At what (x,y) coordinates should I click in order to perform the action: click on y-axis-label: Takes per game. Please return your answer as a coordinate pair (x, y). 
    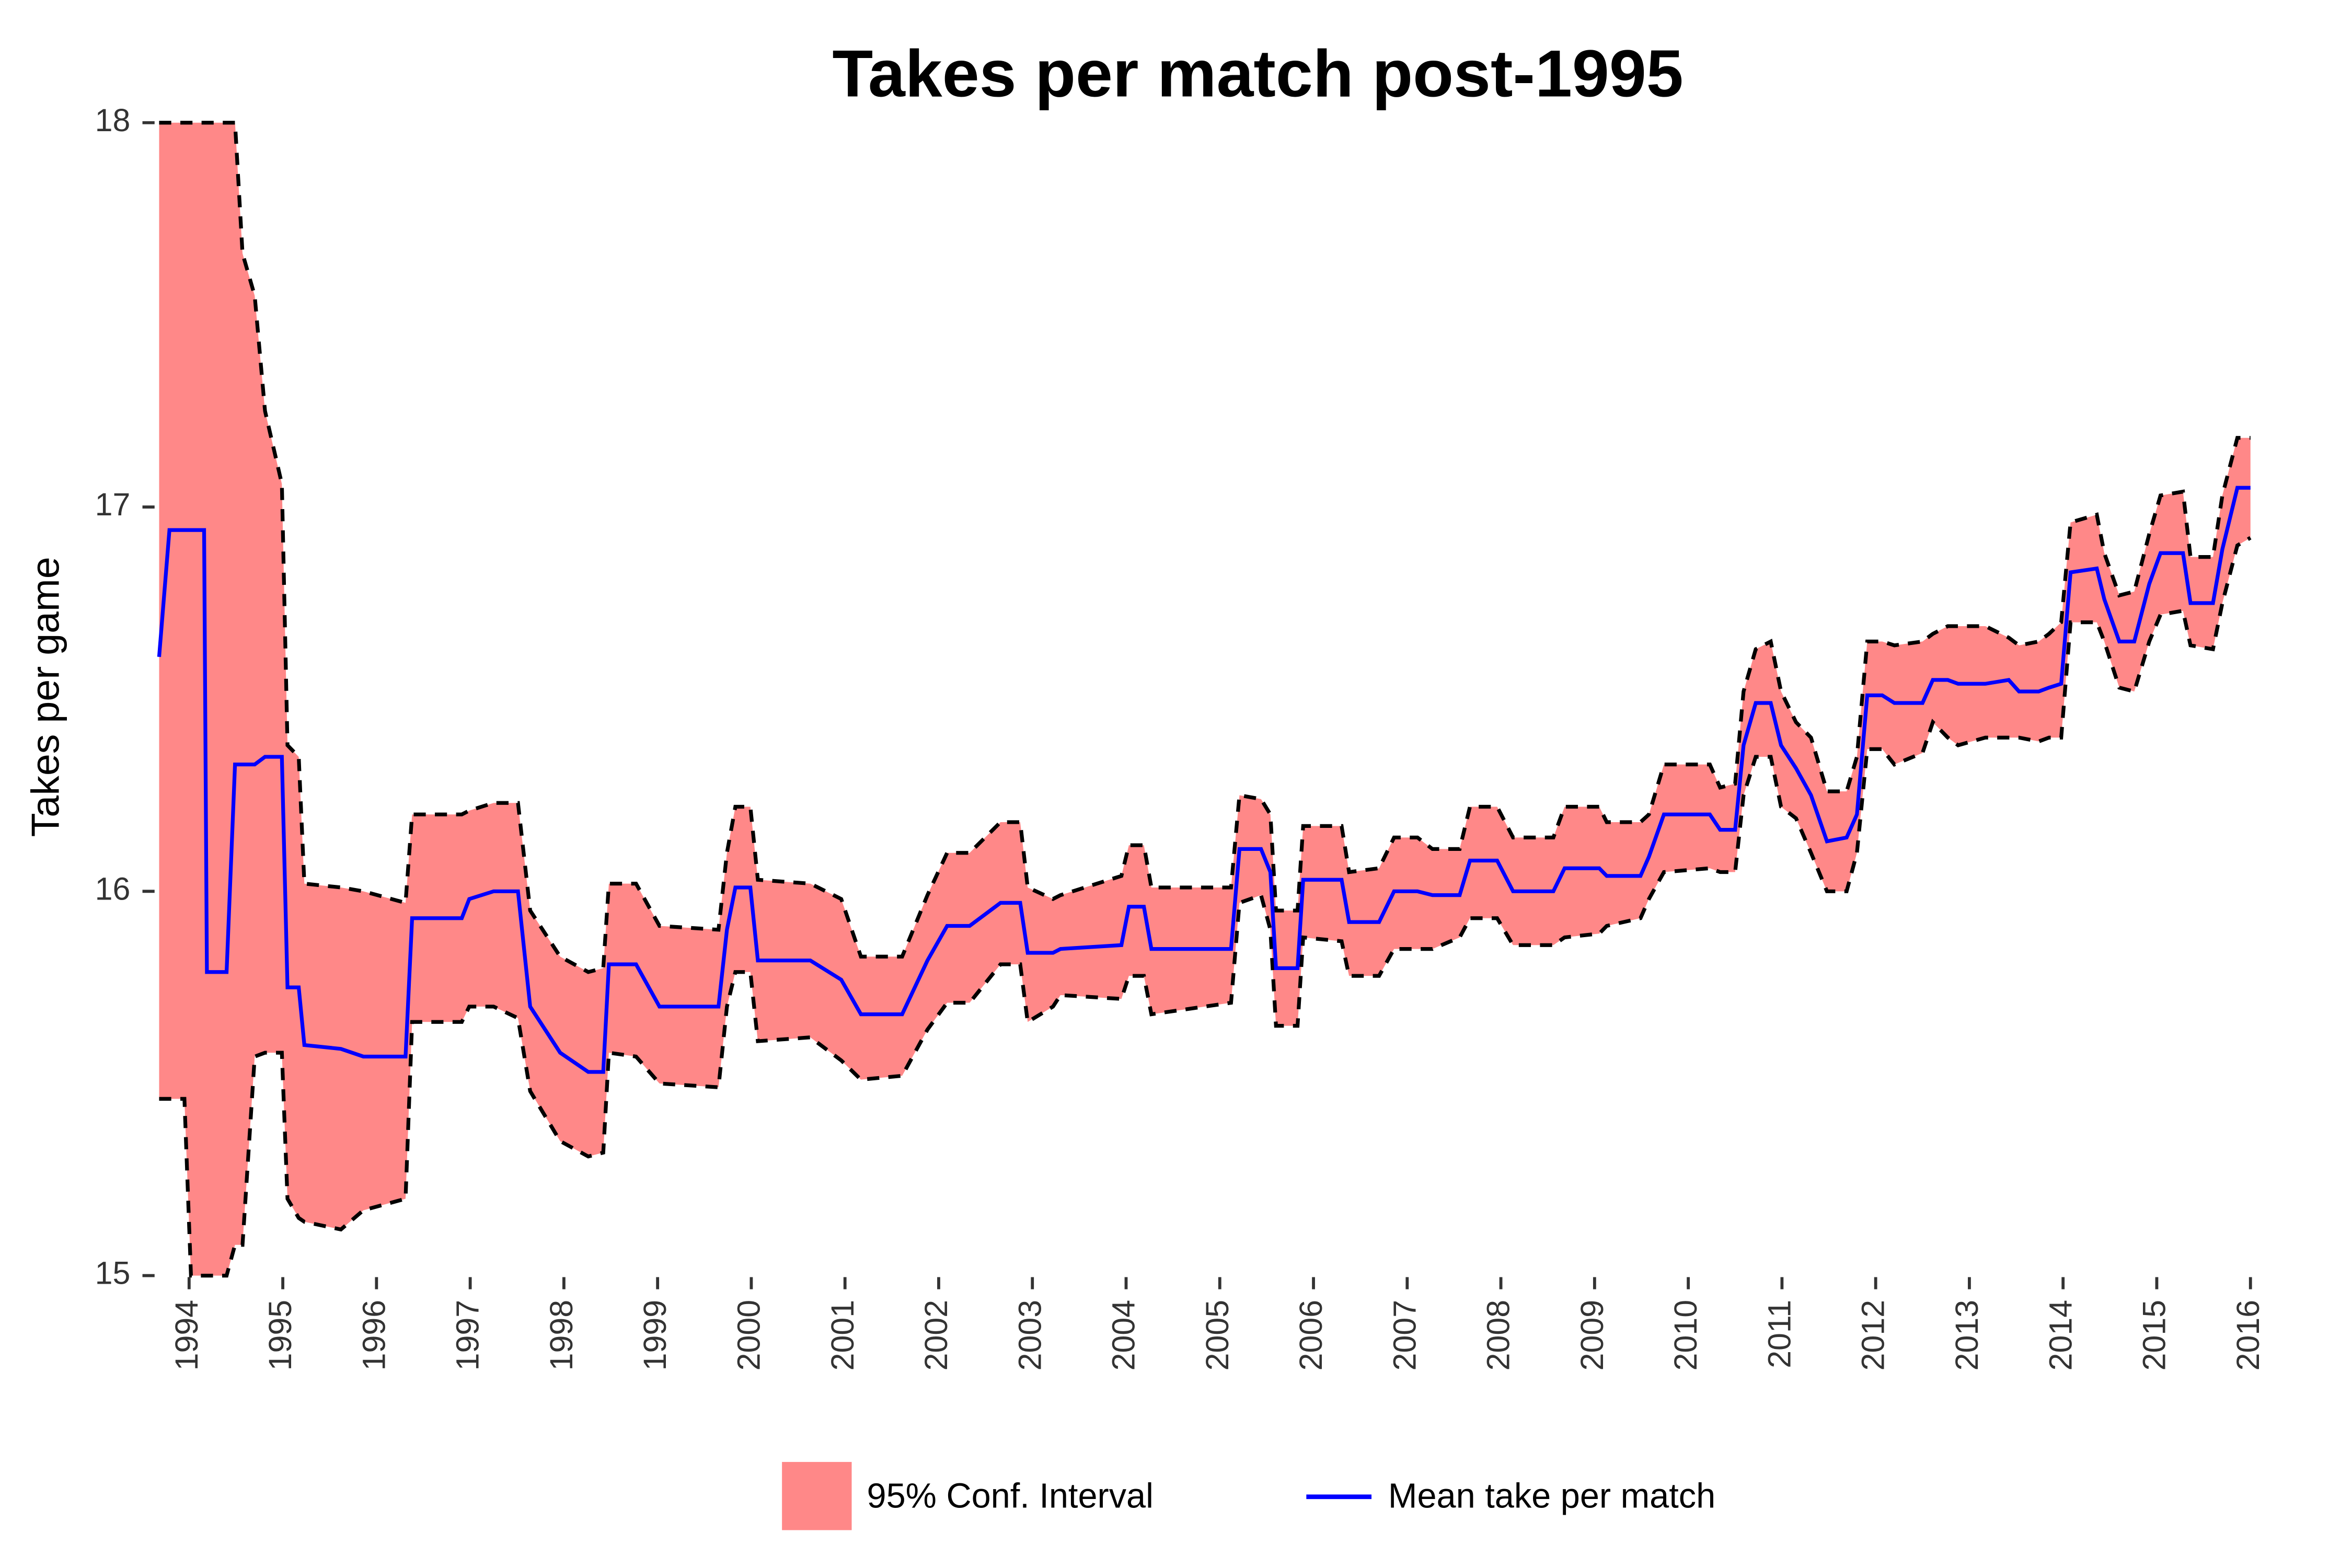
    Looking at the image, I should click on (45, 697).